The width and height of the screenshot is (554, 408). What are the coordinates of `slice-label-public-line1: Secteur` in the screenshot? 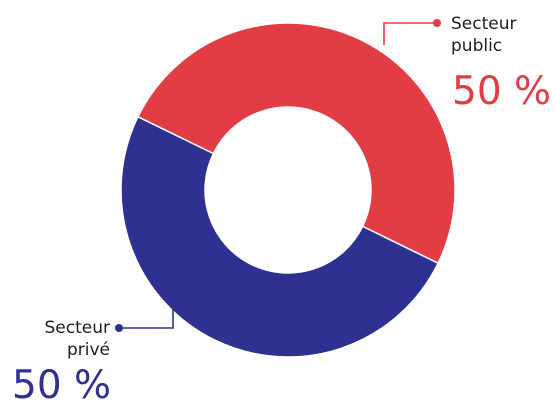 It's located at (484, 24).